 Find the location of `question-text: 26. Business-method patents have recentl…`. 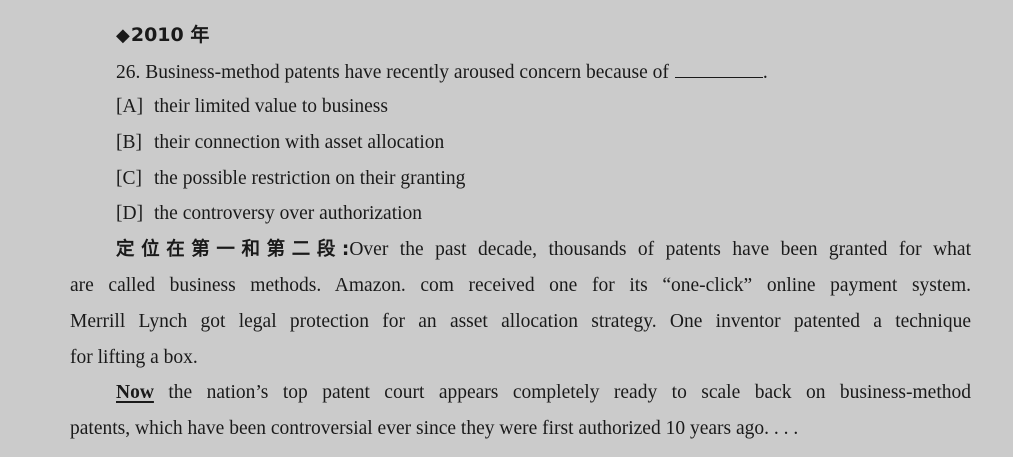

question-text: 26. Business-method patents have recentl… is located at coordinates (392, 72).